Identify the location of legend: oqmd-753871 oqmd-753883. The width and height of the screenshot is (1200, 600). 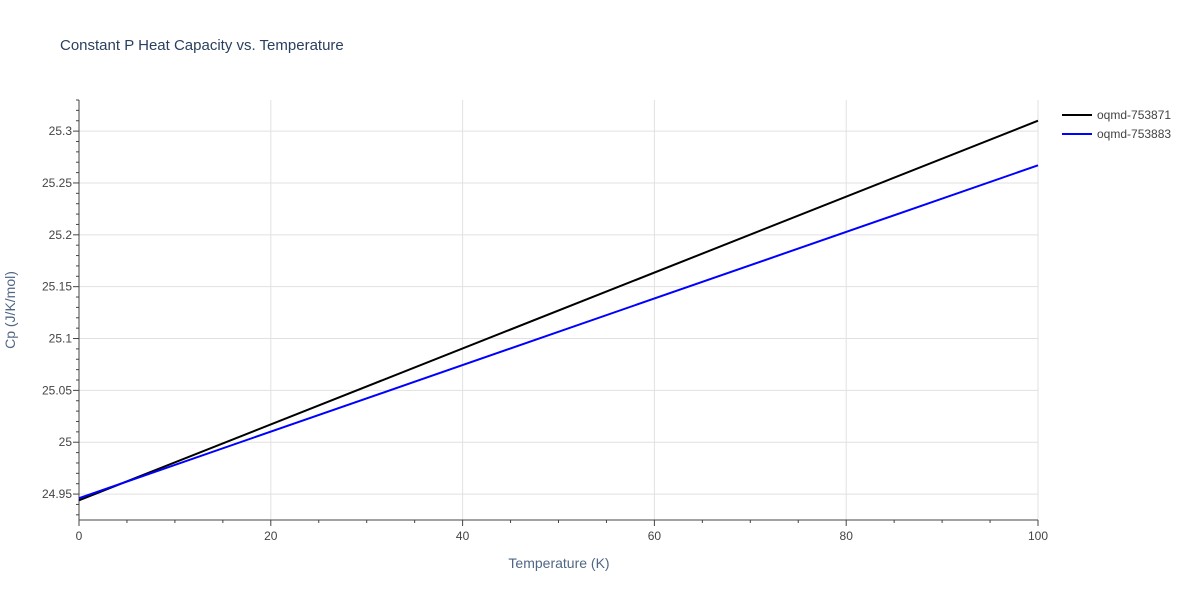
(1116, 124).